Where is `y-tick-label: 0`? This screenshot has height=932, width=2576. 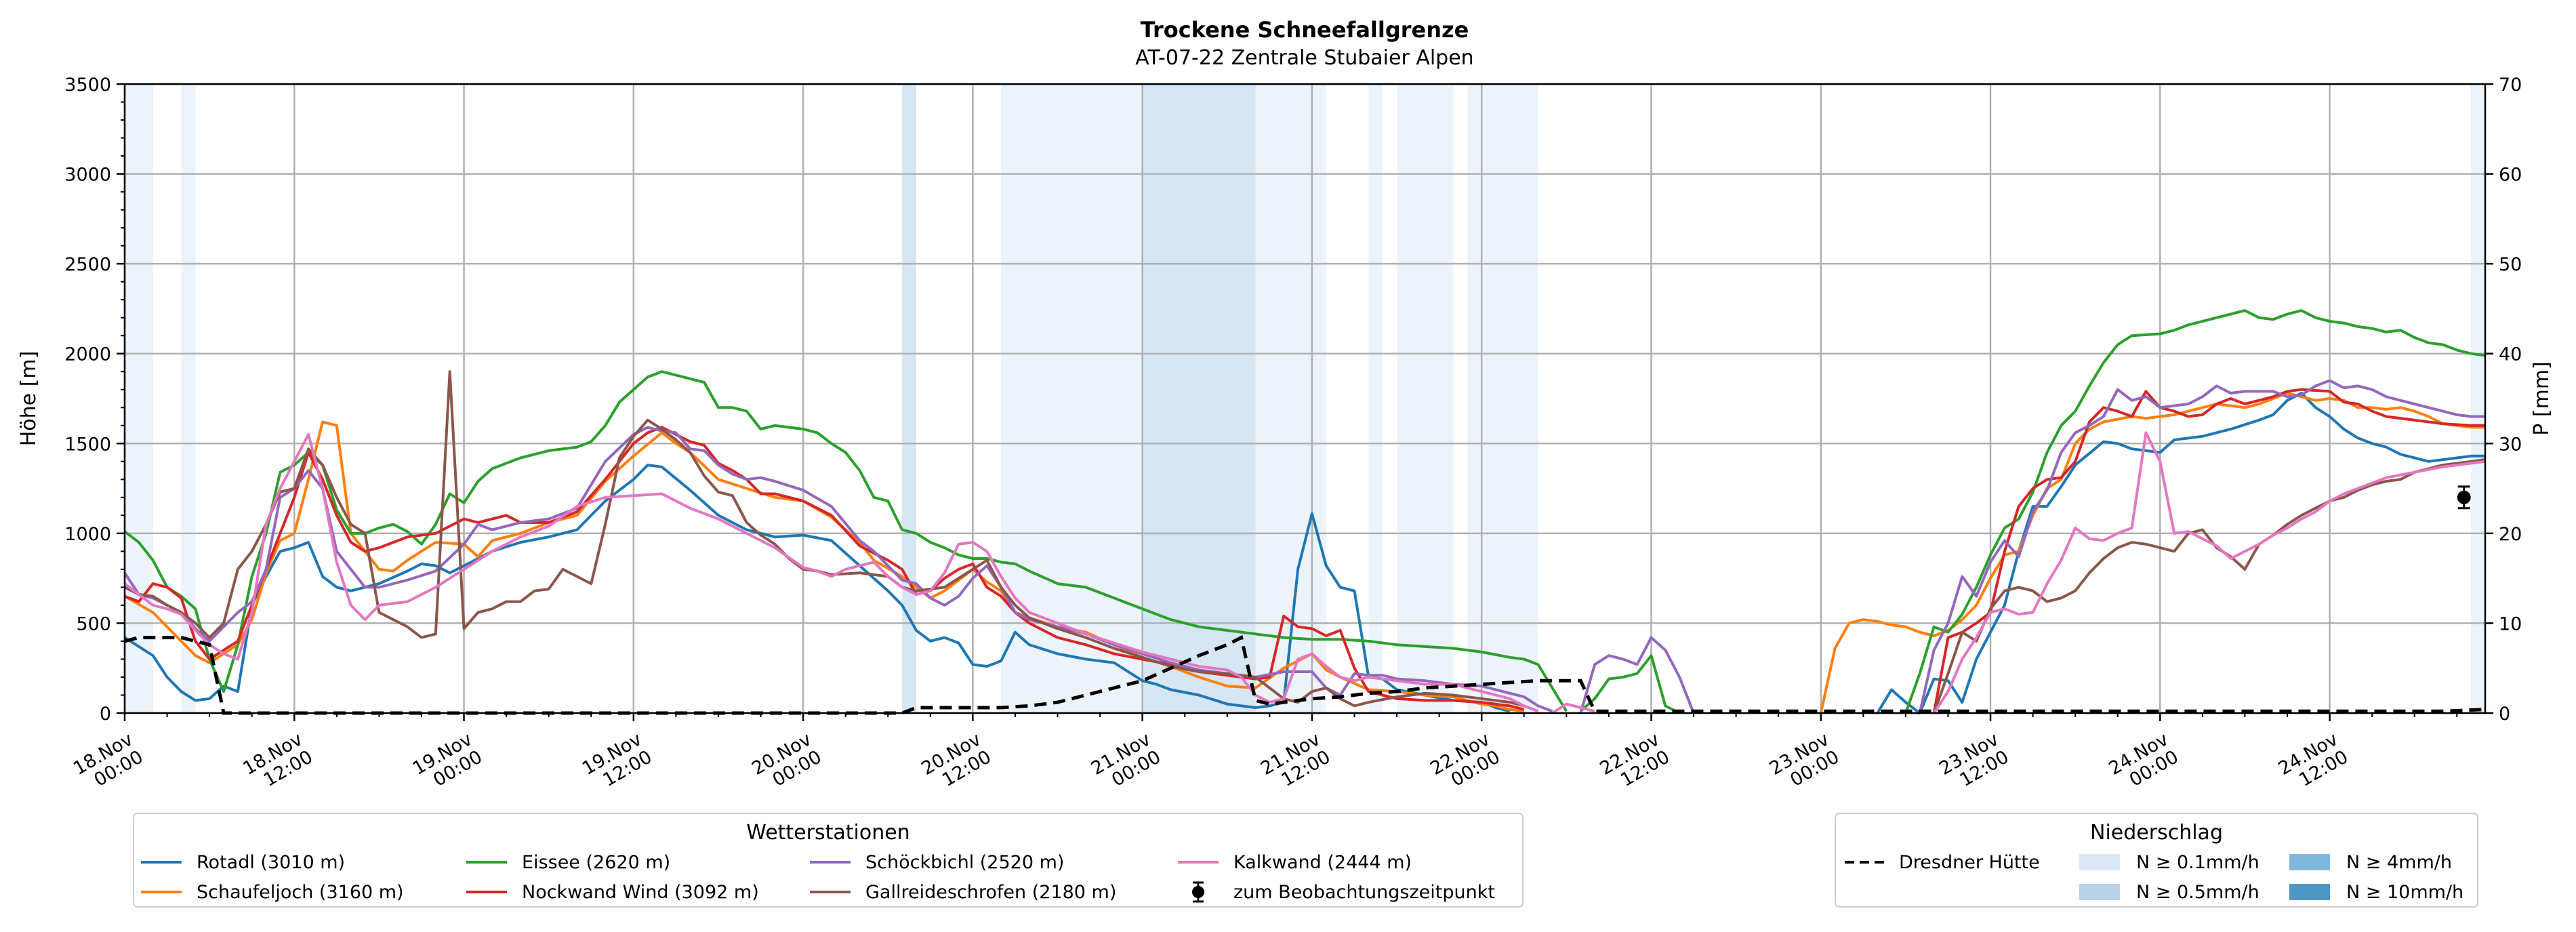
y-tick-label: 0 is located at coordinates (106, 714).